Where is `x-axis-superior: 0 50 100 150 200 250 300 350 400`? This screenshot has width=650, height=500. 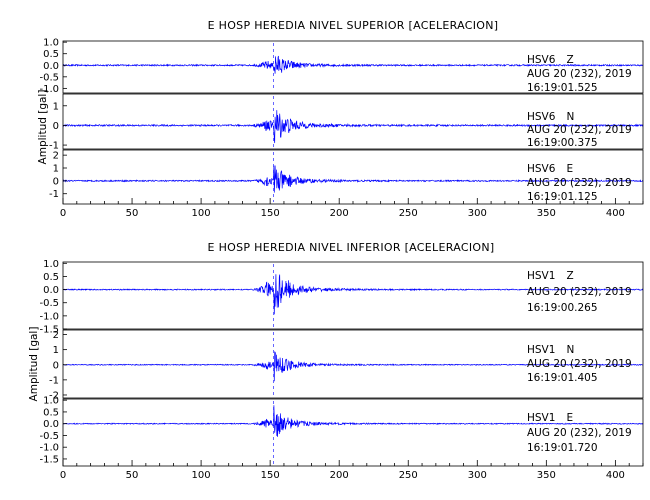
x-axis-superior: 0 50 100 150 200 250 300 350 400 is located at coordinates (352, 208).